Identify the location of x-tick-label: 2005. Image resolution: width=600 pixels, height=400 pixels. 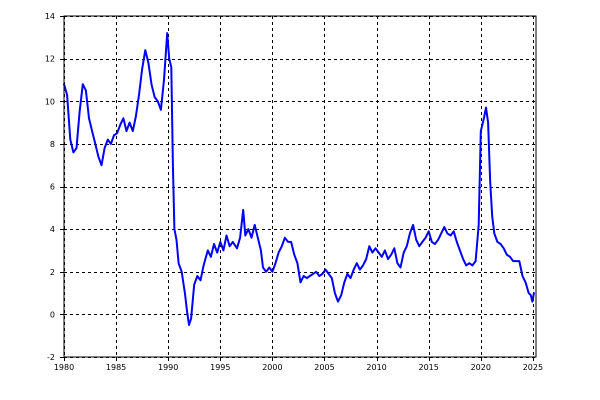
(324, 367).